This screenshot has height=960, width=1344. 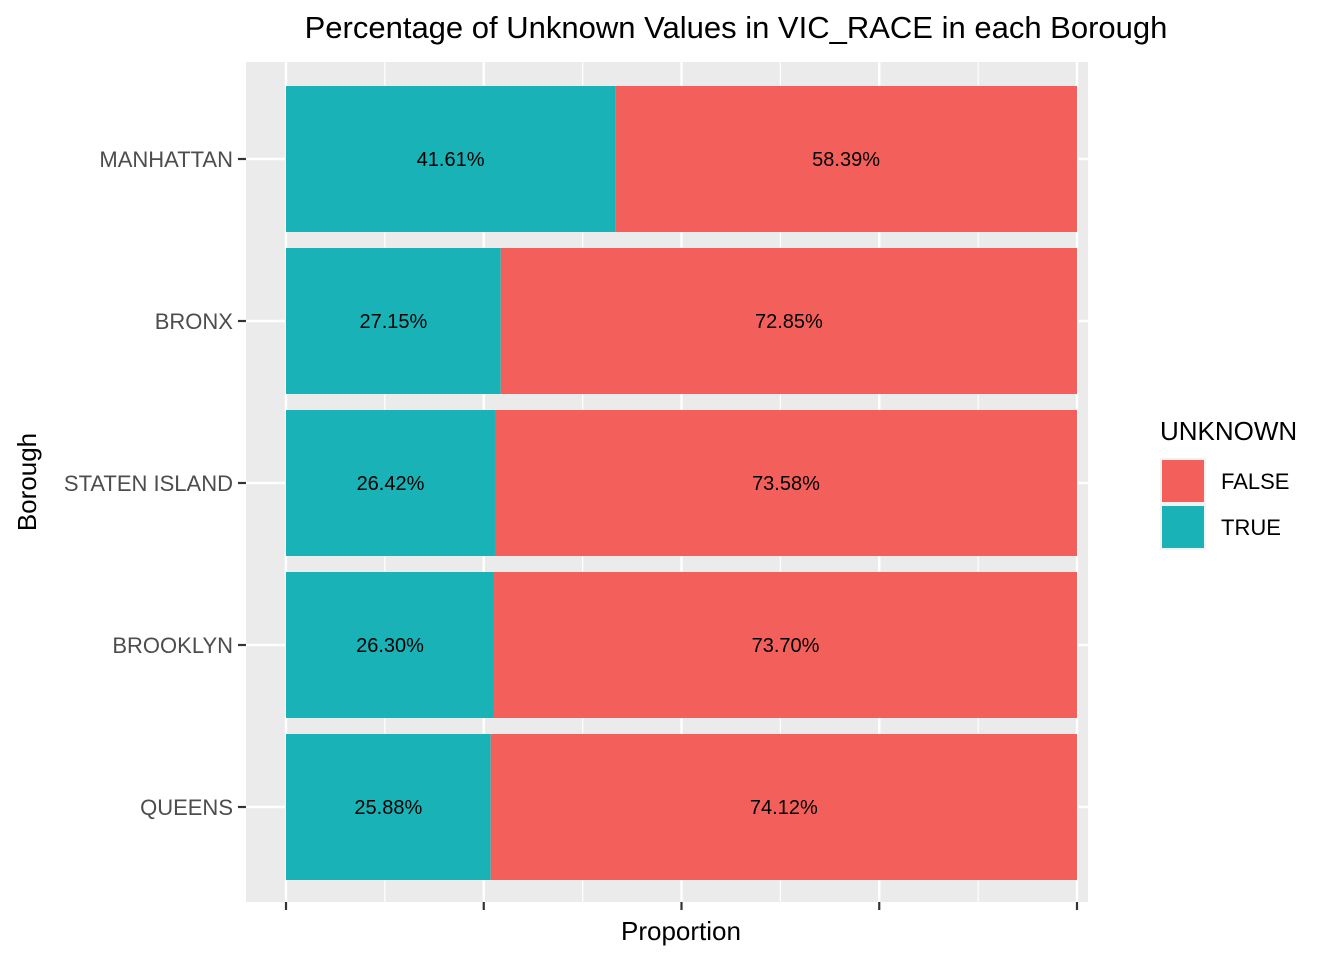 What do you see at coordinates (1251, 527) in the screenshot?
I see `legend-label-true: TRUE` at bounding box center [1251, 527].